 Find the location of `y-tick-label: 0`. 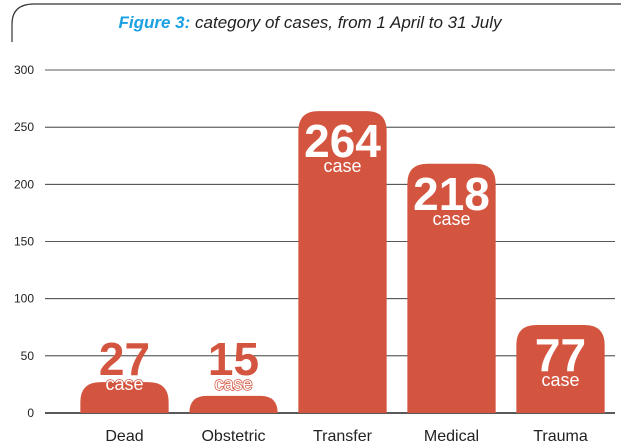

y-tick-label: 0 is located at coordinates (30, 413).